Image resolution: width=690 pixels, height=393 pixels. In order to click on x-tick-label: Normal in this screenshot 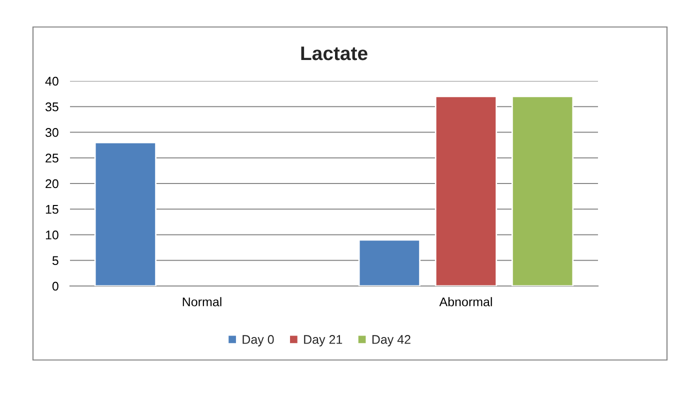, I will do `click(202, 301)`.